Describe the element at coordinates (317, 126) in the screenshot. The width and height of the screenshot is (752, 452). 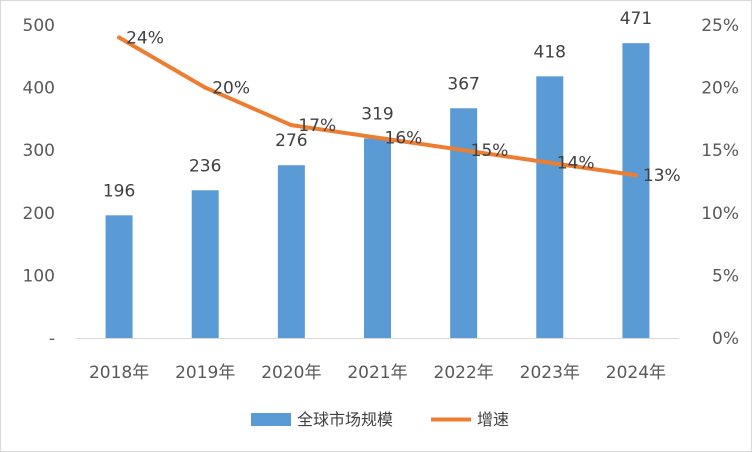
I see `line-value-label: 17%` at that location.